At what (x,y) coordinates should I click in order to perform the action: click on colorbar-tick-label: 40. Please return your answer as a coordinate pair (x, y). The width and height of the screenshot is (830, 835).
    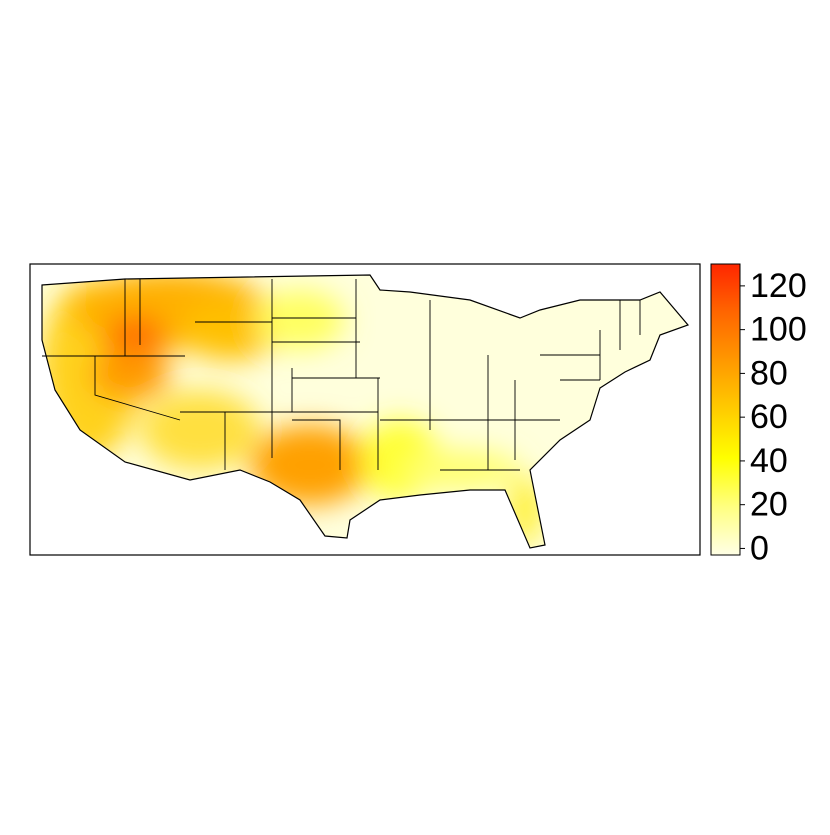
    Looking at the image, I should click on (769, 461).